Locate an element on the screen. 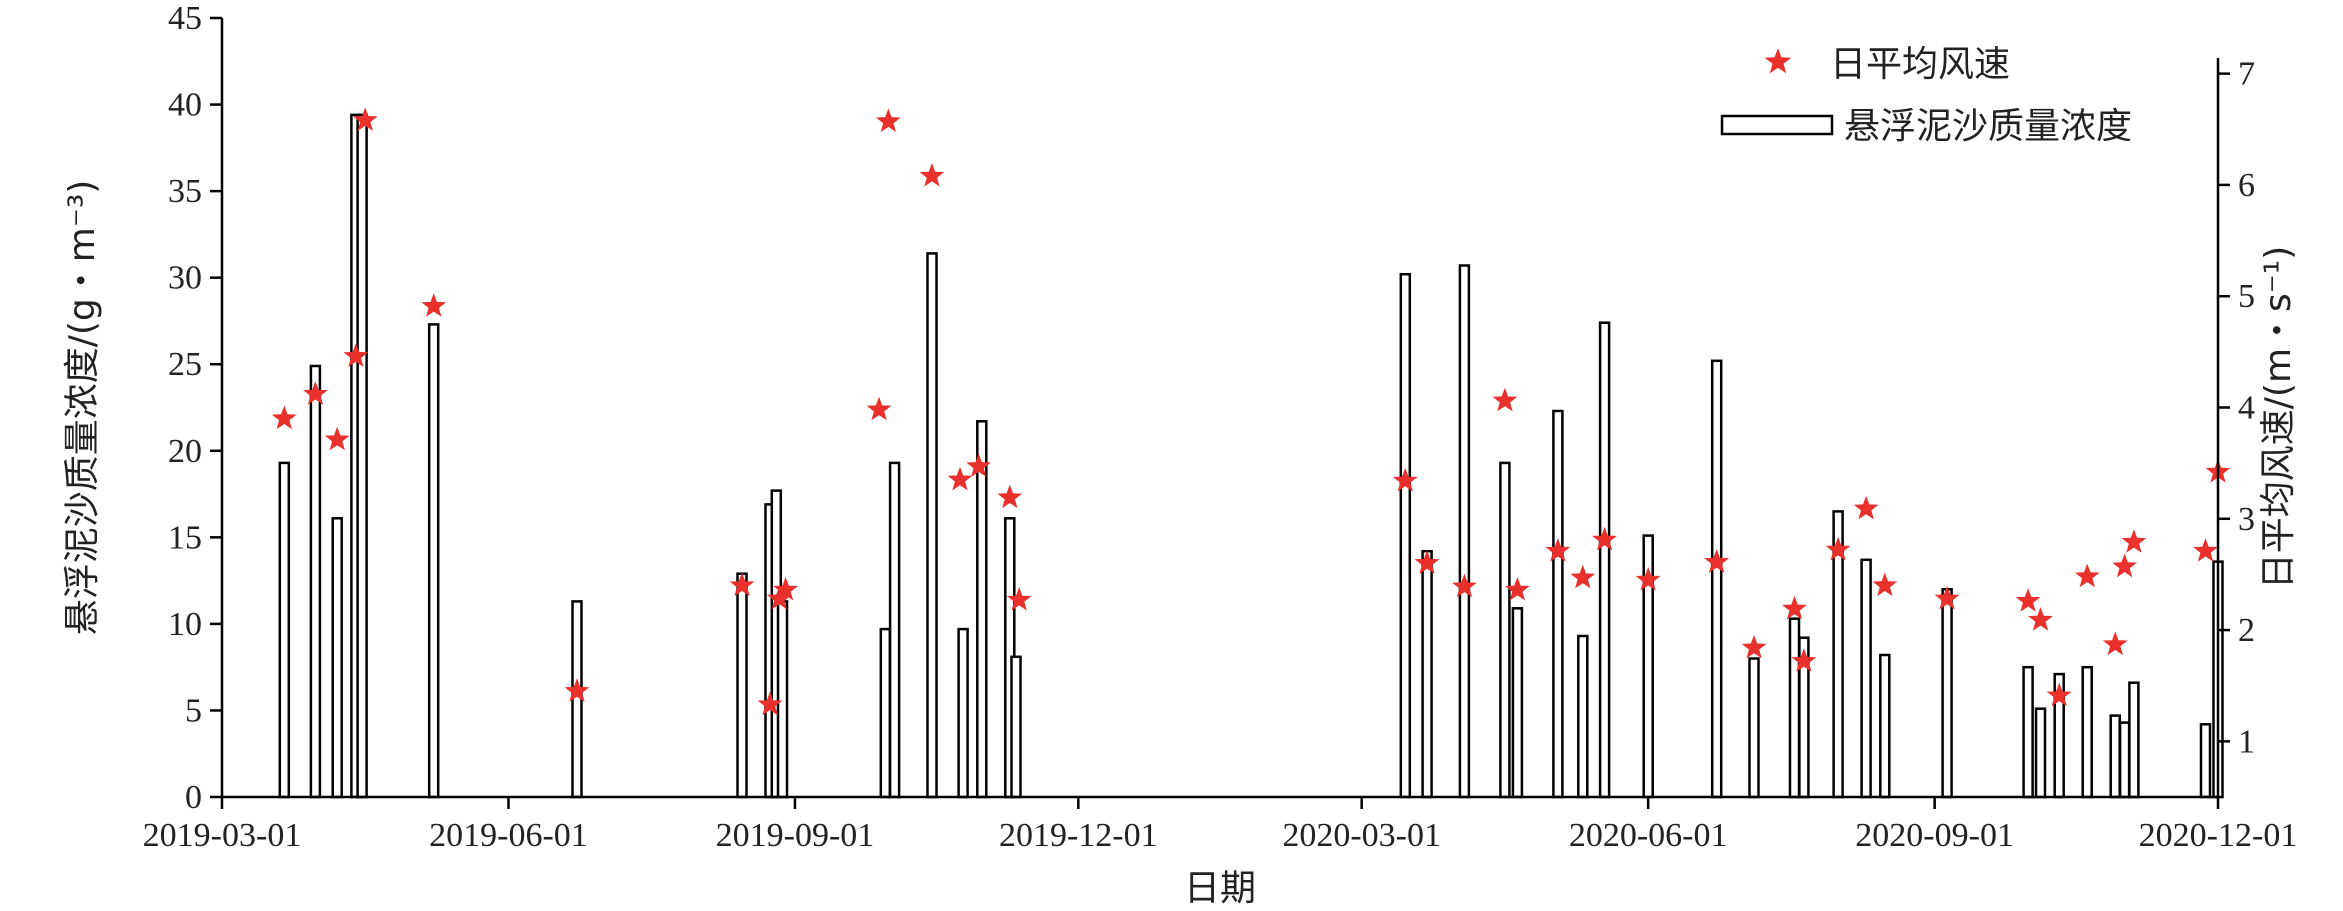 This screenshot has height=911, width=2343. x-tick-label: 2019-06-01 is located at coordinates (508, 835).